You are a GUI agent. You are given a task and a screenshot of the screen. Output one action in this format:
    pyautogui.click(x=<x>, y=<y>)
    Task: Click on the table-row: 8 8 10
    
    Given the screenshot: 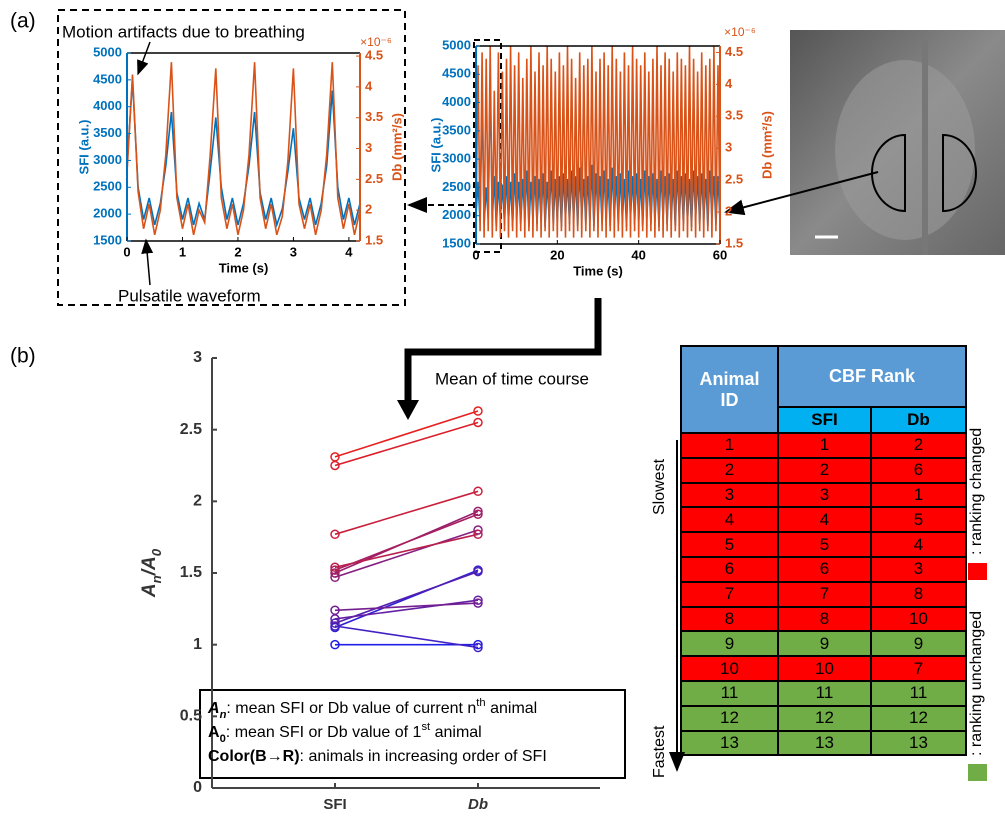 What is the action you would take?
    pyautogui.click(x=823, y=619)
    